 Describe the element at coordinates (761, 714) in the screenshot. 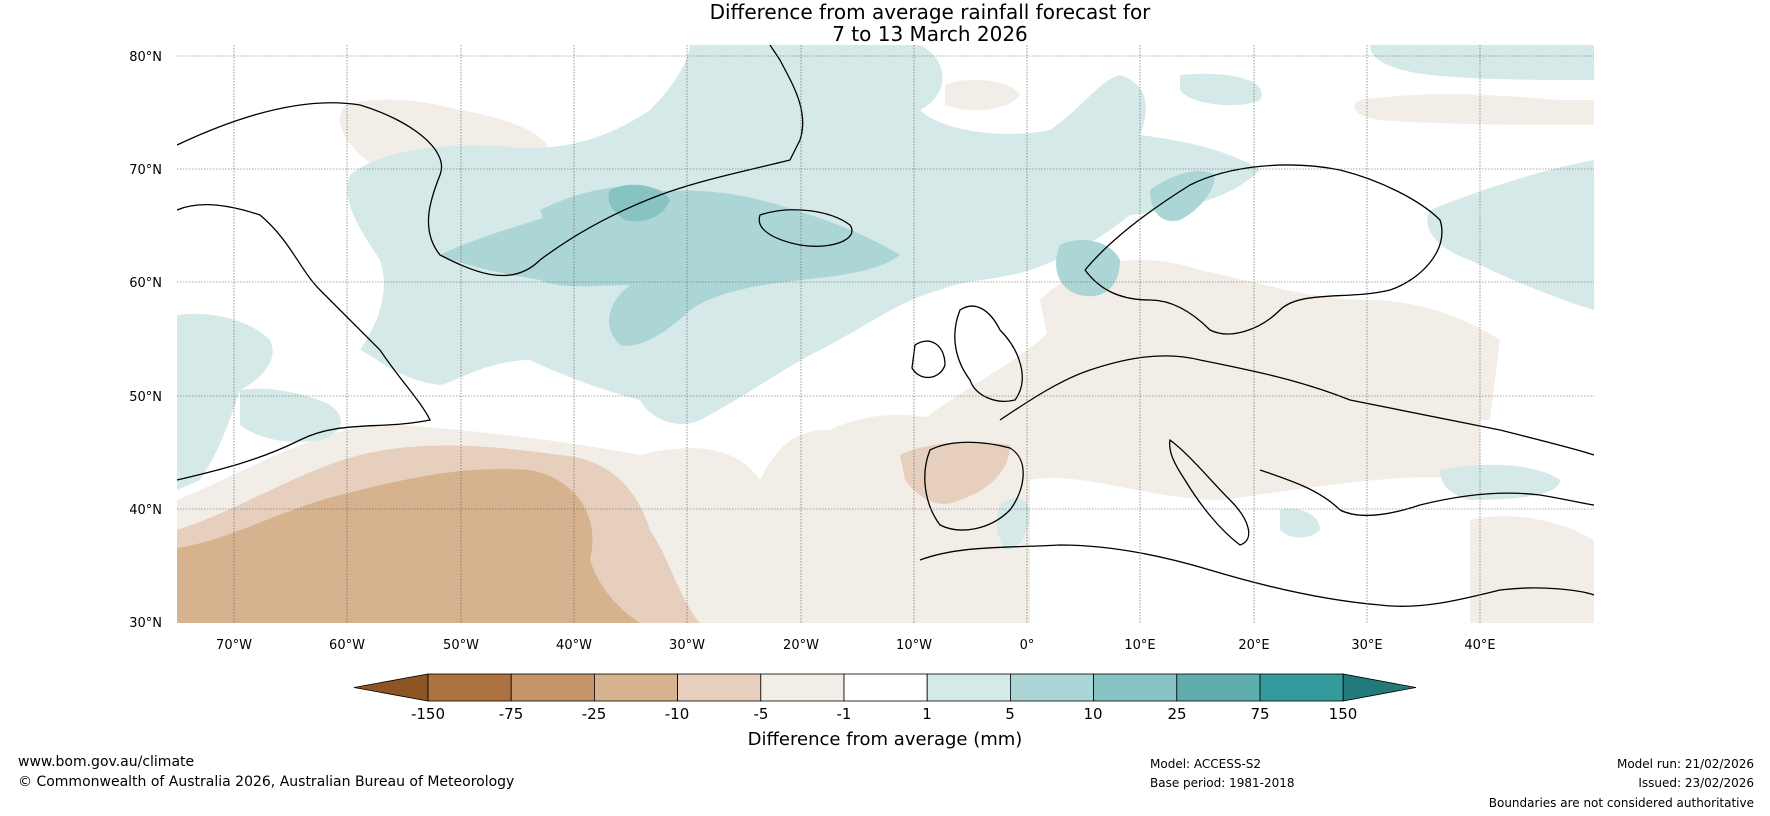

I see `colorbar-tick-label: -5` at that location.